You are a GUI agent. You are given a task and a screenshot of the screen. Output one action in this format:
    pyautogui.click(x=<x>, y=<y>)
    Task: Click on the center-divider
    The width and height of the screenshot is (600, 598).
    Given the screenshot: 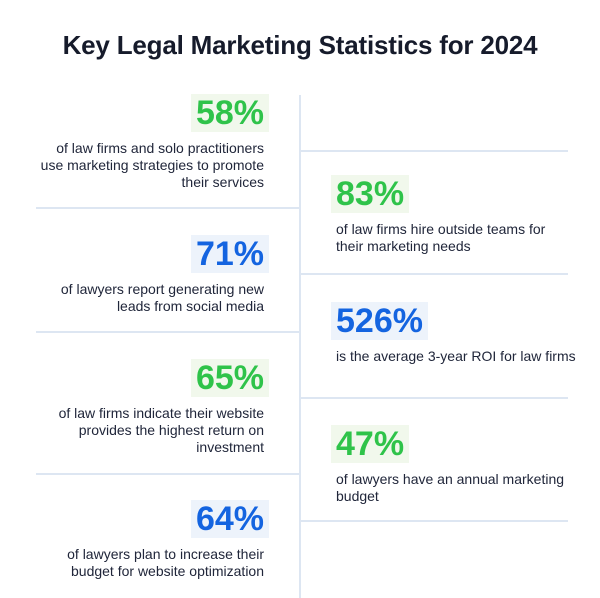 What is the action you would take?
    pyautogui.click(x=300, y=346)
    